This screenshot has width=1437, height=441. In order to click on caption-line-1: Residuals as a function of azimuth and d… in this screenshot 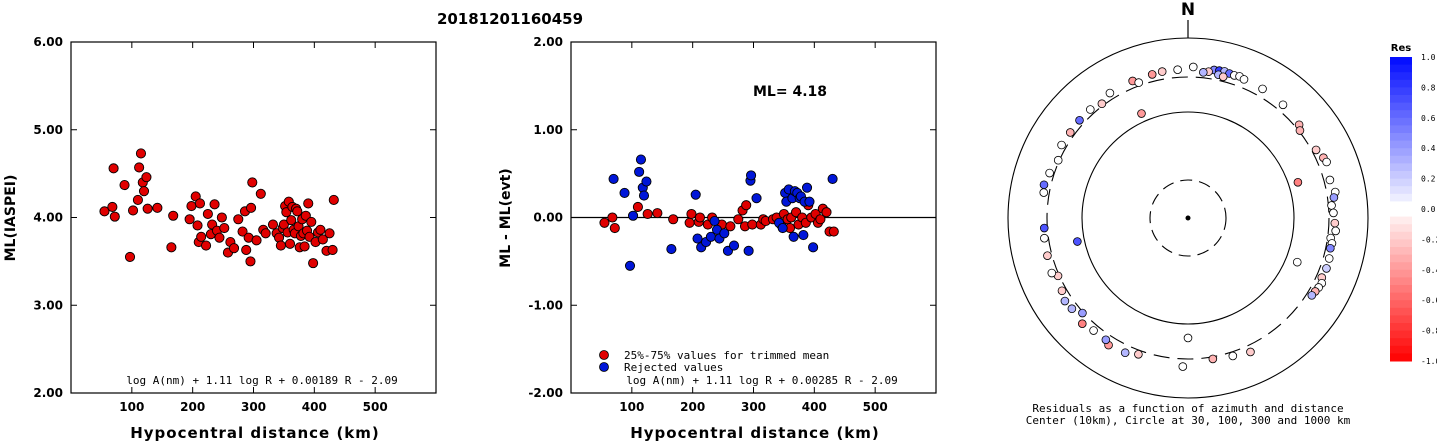, I will do `click(1187, 408)`.